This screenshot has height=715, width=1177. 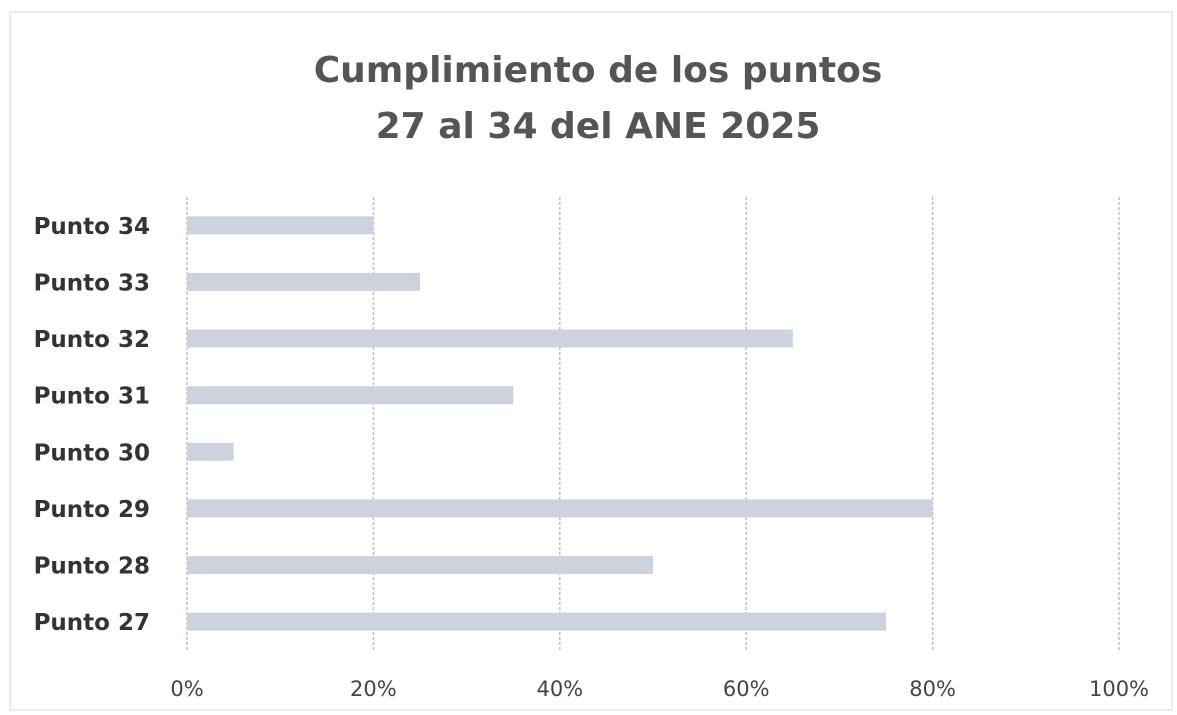 What do you see at coordinates (92, 567) in the screenshot?
I see `y-tick-label: Punto 28` at bounding box center [92, 567].